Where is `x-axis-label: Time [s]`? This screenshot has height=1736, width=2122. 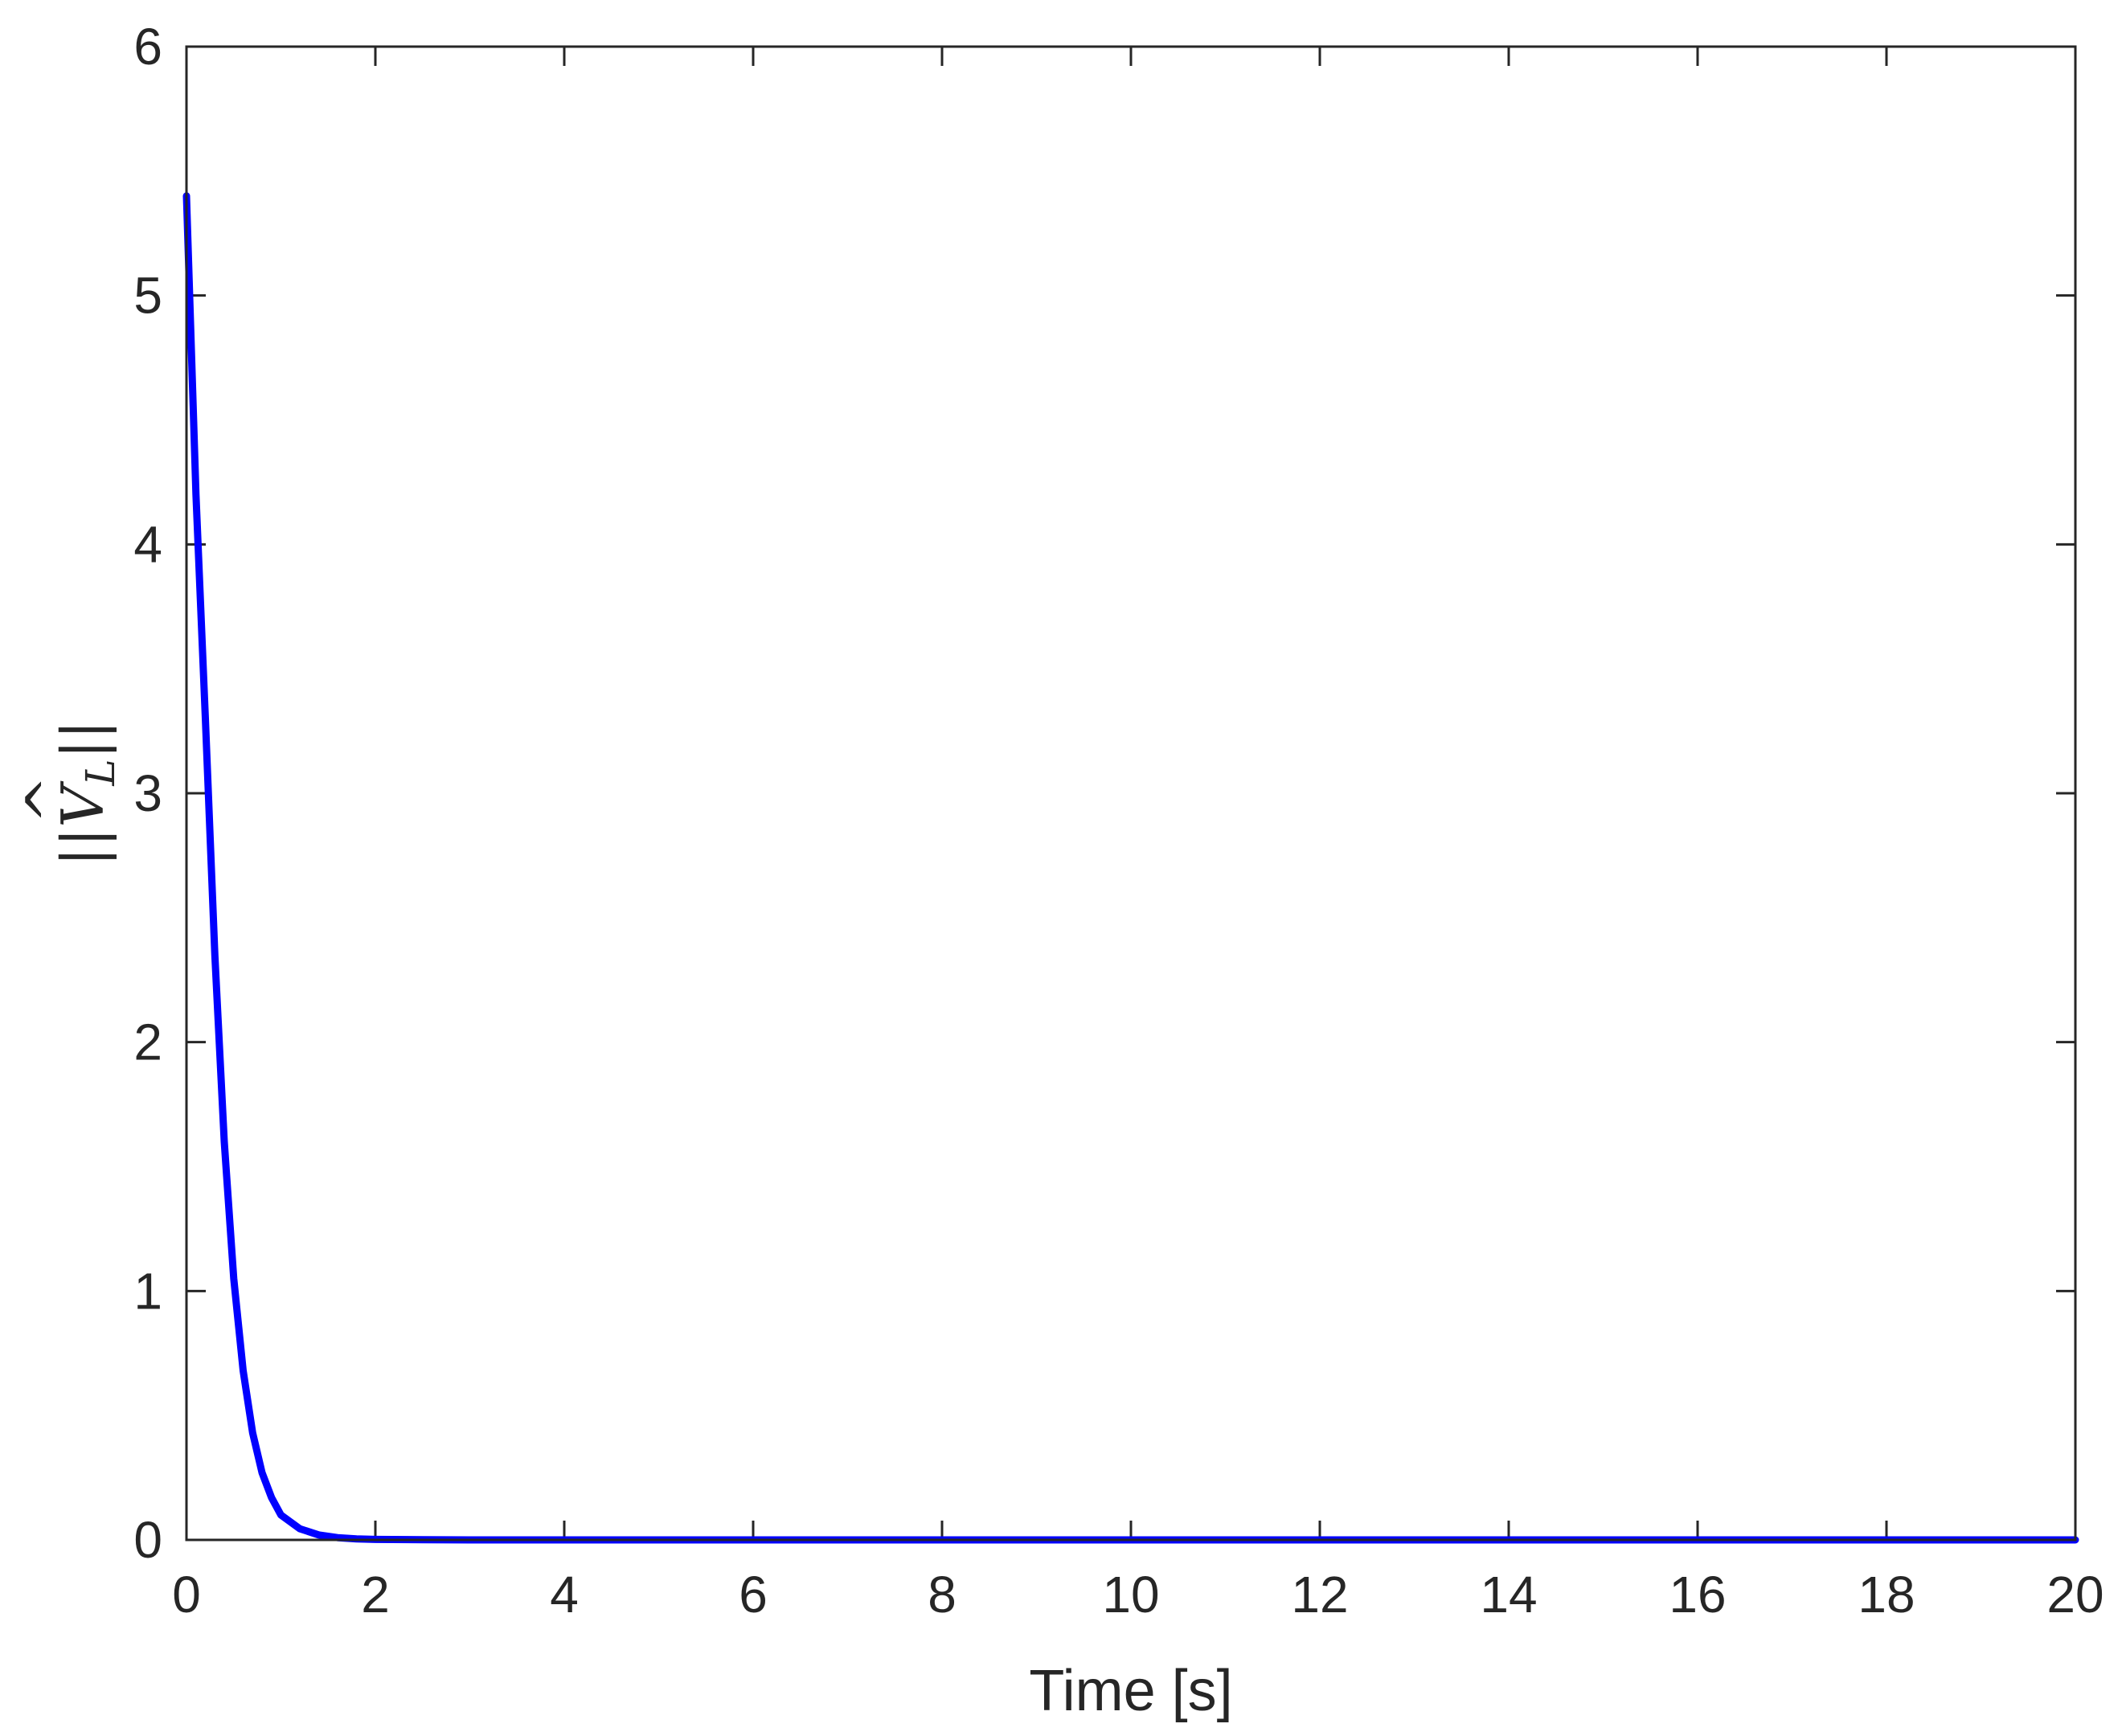
x-axis-label: Time [s] is located at coordinates (1130, 1691).